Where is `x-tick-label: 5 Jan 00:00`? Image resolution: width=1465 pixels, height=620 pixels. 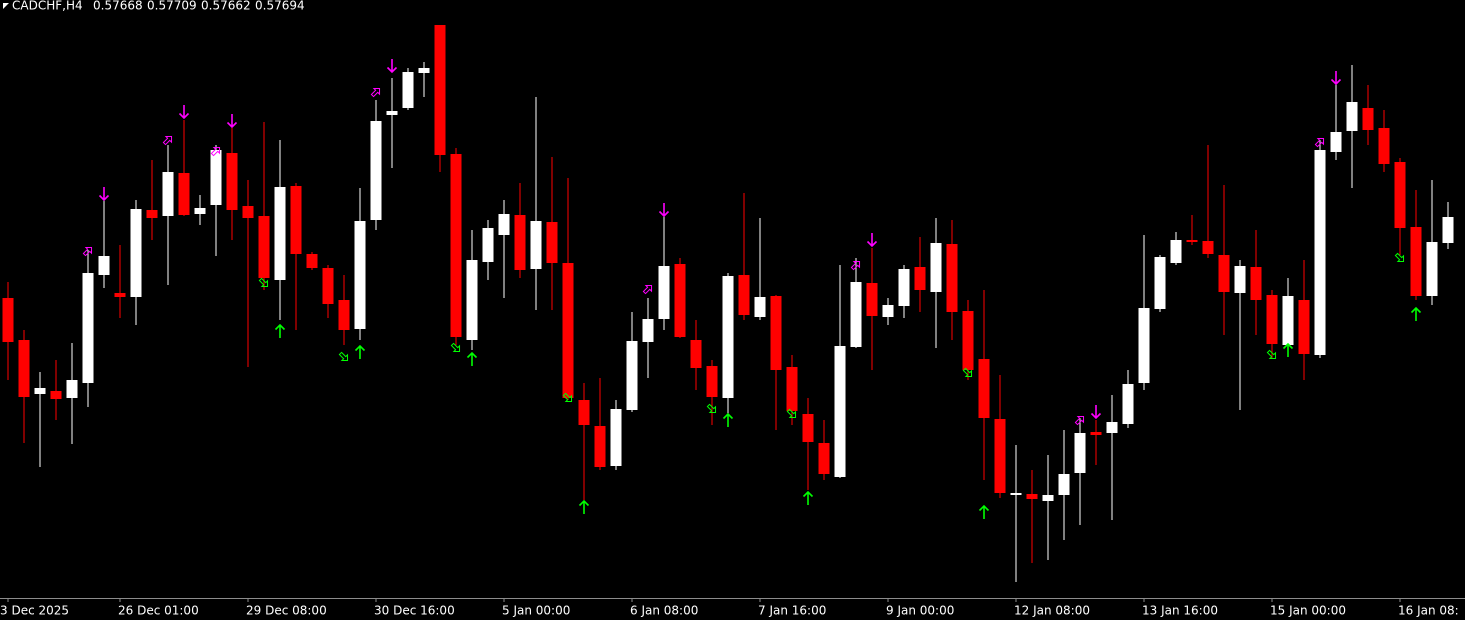 x-tick-label: 5 Jan 00:00 is located at coordinates (536, 611).